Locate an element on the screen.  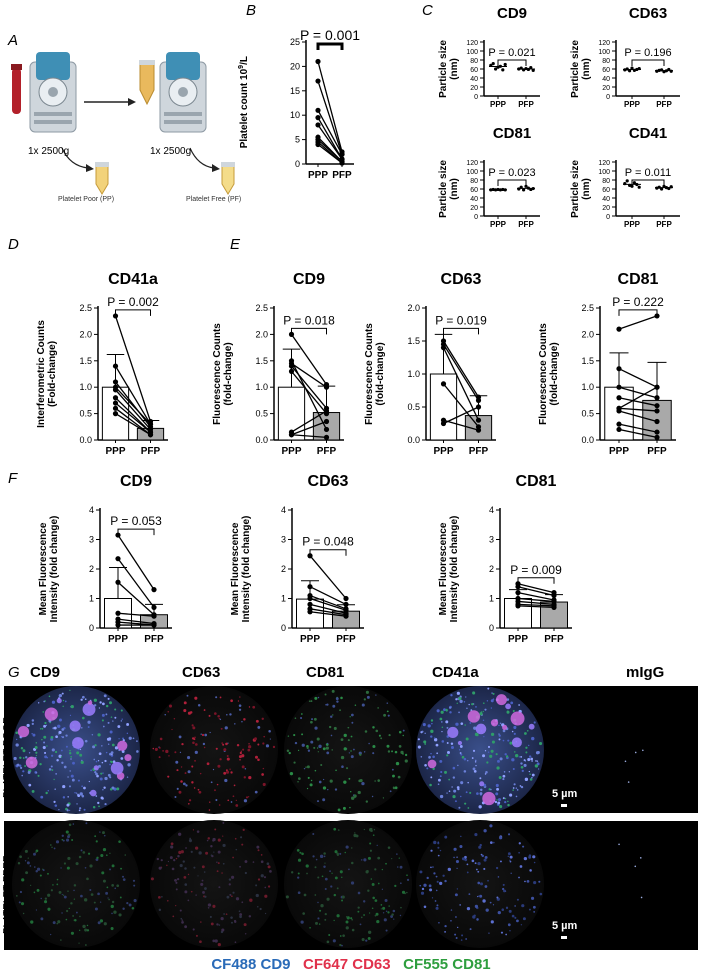
chart-c-cd81-ytick-label: 100 is located at coordinates (472, 172).